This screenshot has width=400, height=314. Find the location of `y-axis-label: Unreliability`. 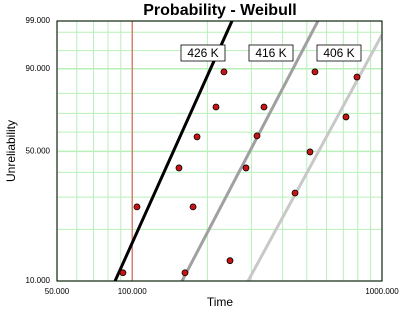

y-axis-label: Unreliability is located at coordinates (11, 151).